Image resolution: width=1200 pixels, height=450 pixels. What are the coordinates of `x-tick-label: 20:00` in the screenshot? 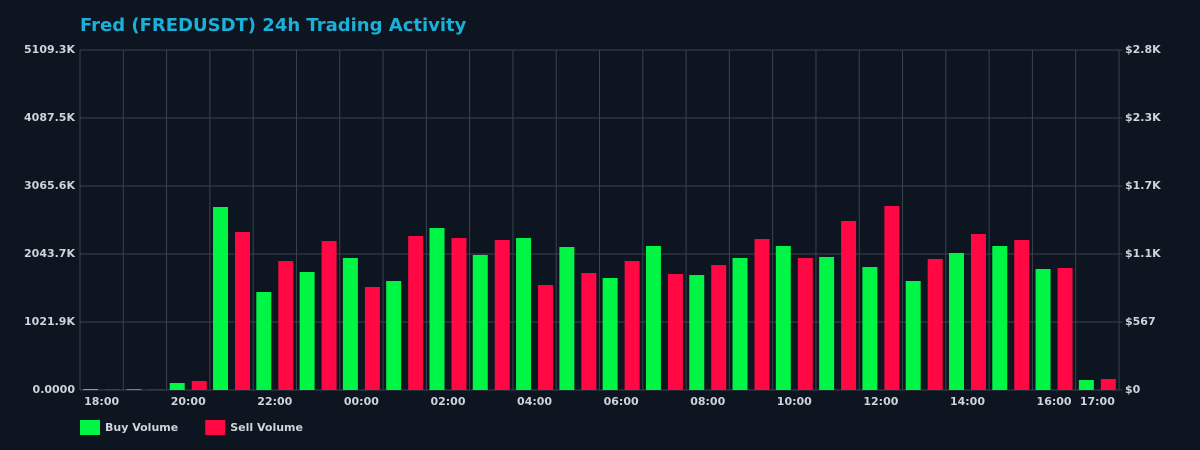 It's located at (188, 401).